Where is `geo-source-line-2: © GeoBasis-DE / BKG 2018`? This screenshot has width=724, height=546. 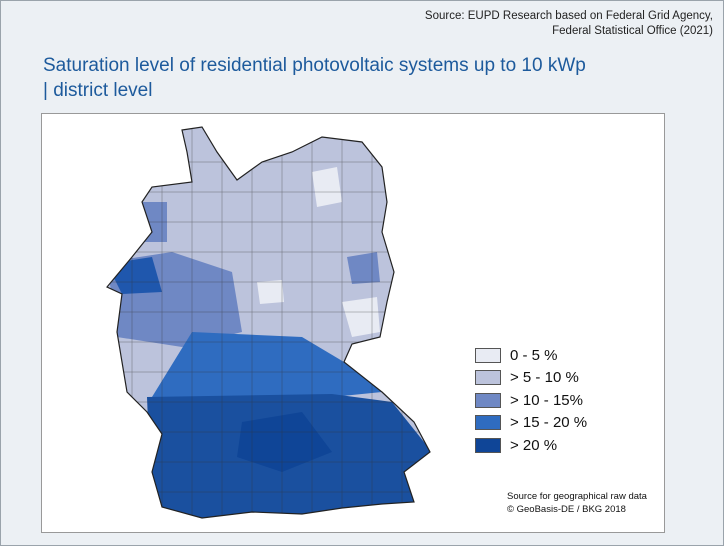
geo-source-line-2: © GeoBasis-DE / BKG 2018 is located at coordinates (566, 509).